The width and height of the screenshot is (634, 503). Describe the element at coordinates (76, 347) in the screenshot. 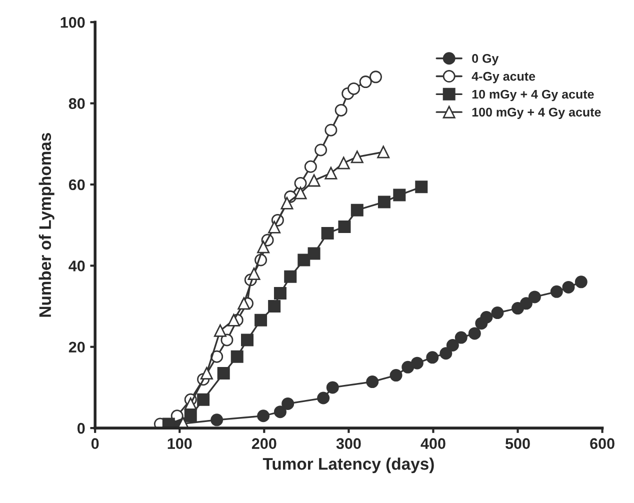

I see `y-tick-label: 20` at that location.